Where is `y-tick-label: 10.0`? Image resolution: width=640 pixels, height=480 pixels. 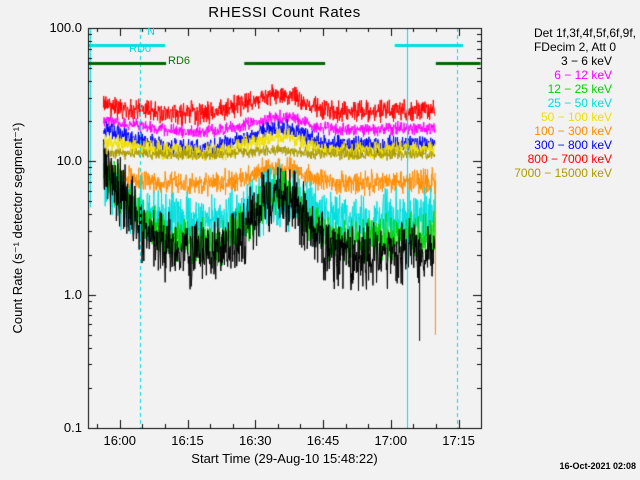 y-tick-label: 10.0 is located at coordinates (69, 161).